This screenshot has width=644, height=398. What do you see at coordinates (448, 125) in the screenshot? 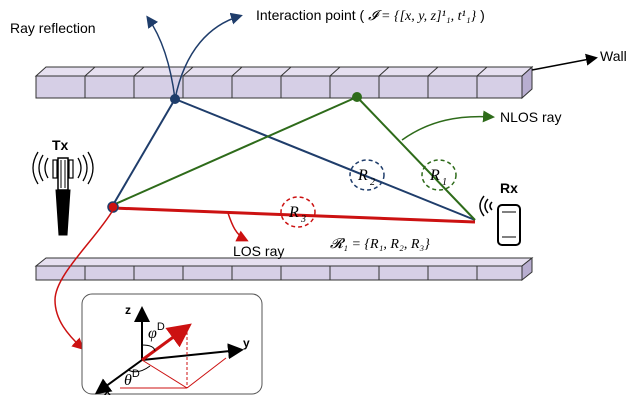
I see `nlos-ray-arrow` at bounding box center [448, 125].